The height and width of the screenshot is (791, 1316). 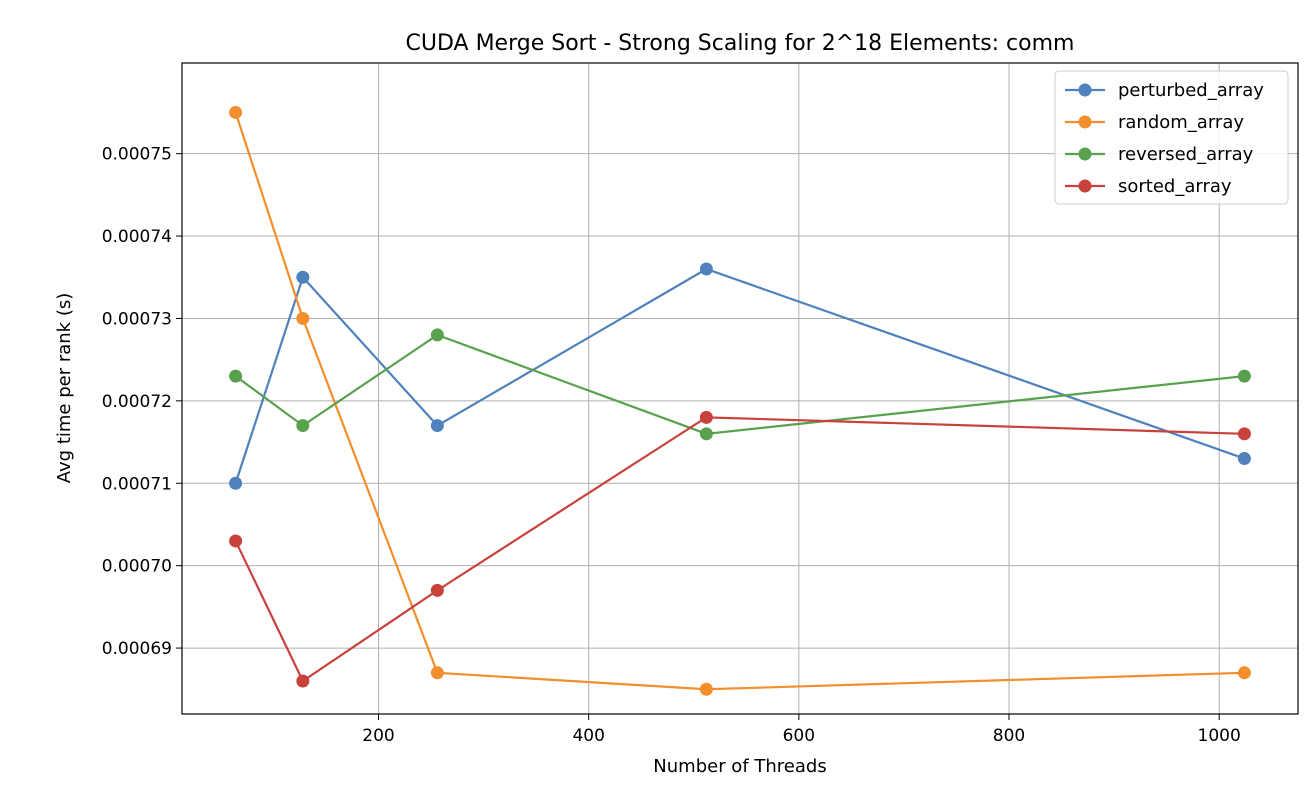 What do you see at coordinates (137, 649) in the screenshot?
I see `y-tick-label: 0.00069` at bounding box center [137, 649].